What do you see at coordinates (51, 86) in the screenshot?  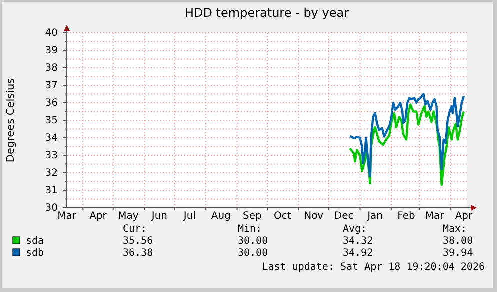 I see `y-tick-label: 37` at bounding box center [51, 86].